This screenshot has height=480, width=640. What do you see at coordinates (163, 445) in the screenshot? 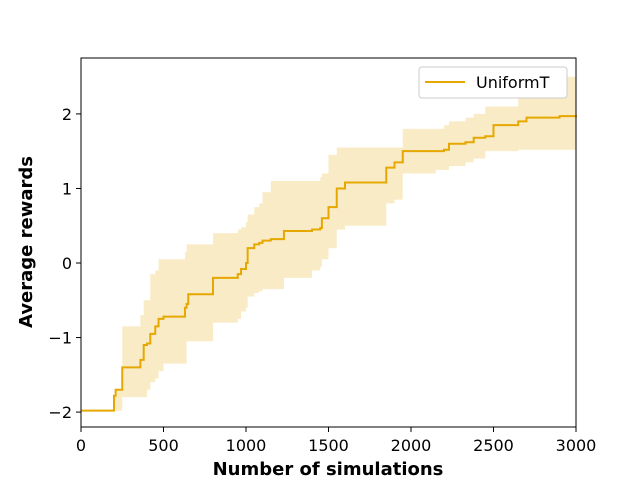
I see `x-tick-label: 500` at bounding box center [163, 445].